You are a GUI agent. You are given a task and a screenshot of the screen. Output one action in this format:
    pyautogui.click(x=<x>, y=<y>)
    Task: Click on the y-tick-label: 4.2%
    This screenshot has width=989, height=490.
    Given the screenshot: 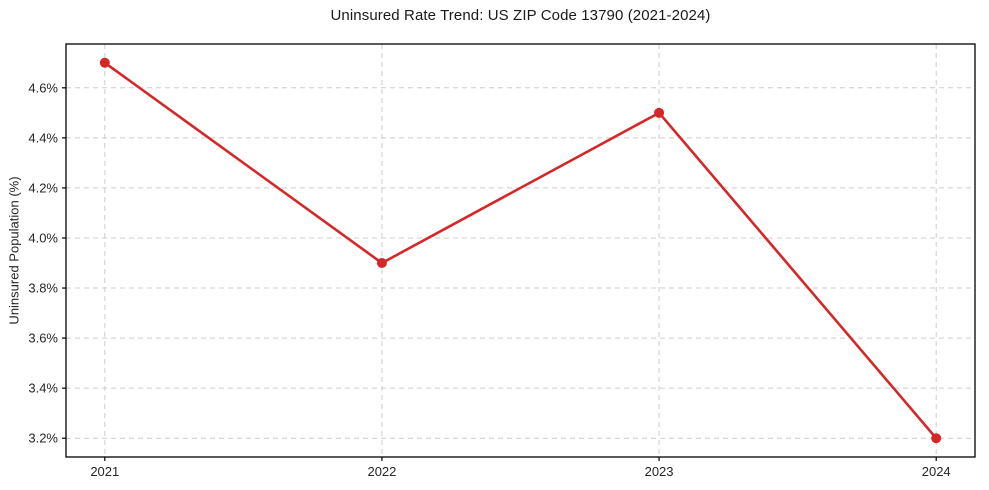 What is the action you would take?
    pyautogui.click(x=43, y=187)
    